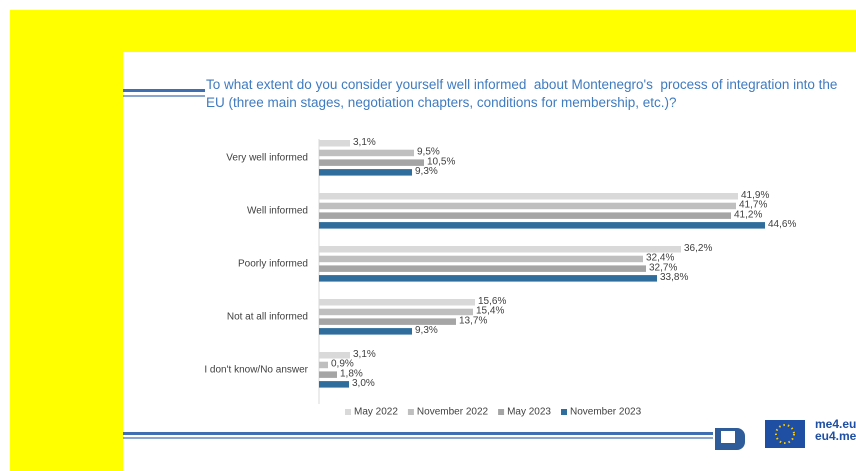  Describe the element at coordinates (342, 364) in the screenshot. I see `value-label: 0,9%` at that location.